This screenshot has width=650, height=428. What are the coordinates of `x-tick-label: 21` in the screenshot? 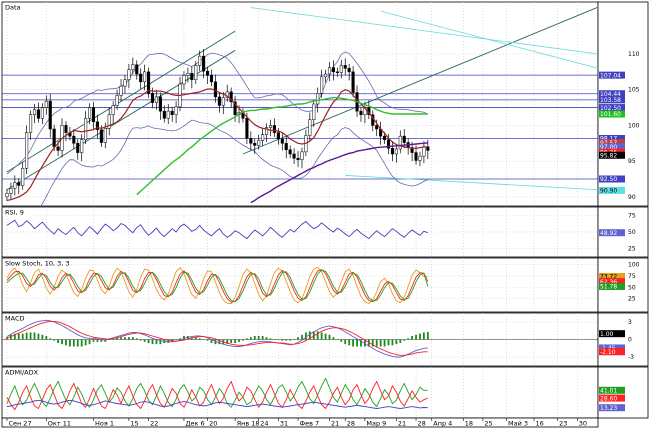 It's located at (402, 424).